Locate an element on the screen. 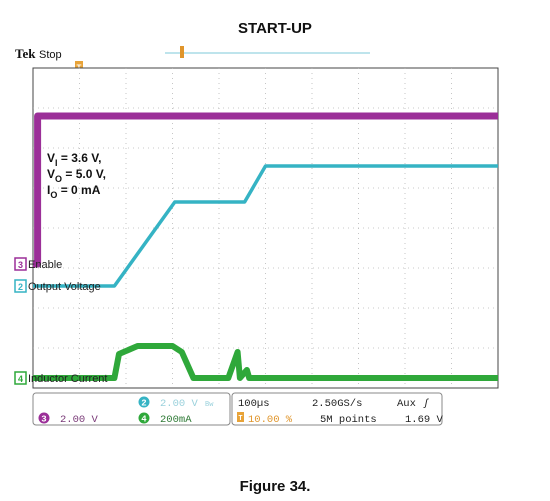 This screenshot has height=501, width=550. channel-markers: 3 Enable 2 Output Voltage 4 Inductor Current is located at coordinates (60, 321).